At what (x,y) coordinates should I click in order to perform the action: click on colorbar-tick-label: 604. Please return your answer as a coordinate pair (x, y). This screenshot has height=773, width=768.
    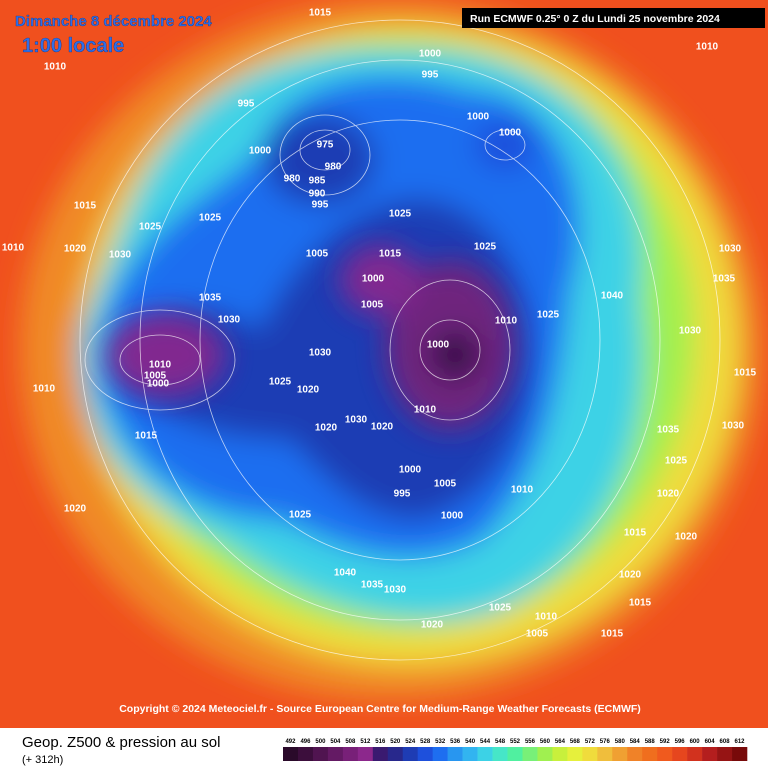
    Looking at the image, I should click on (710, 742).